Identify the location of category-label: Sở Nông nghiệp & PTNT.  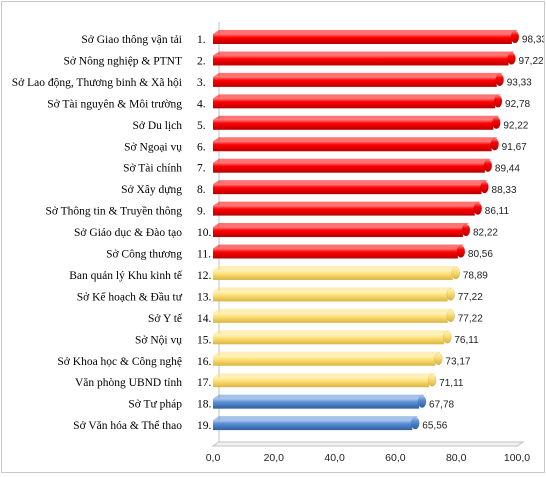
(122, 61).